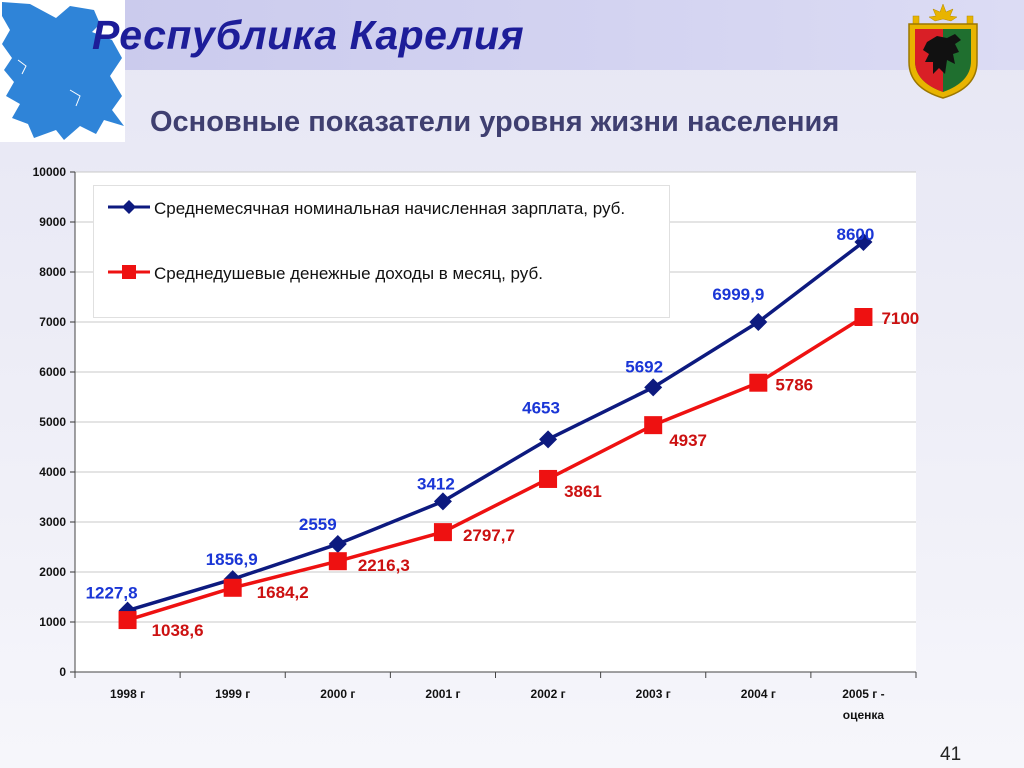 The height and width of the screenshot is (768, 1024). What do you see at coordinates (644, 366) in the screenshot?
I see `wage-data-label: 5692` at bounding box center [644, 366].